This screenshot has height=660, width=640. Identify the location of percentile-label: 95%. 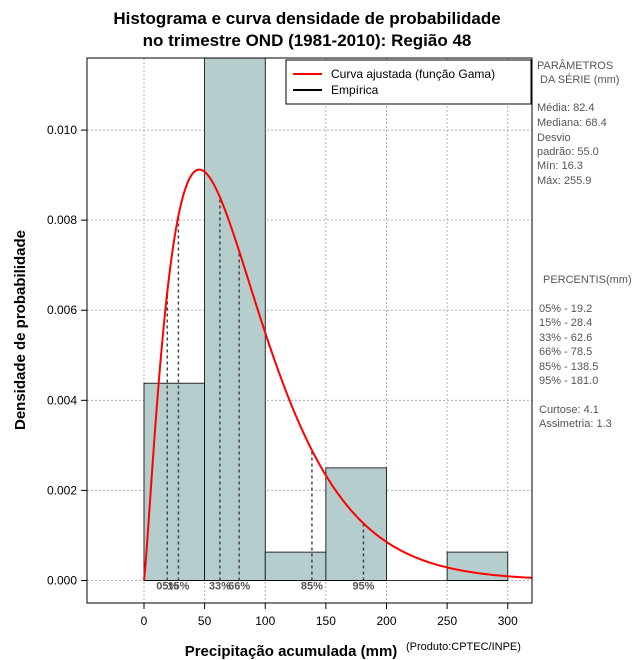
(363, 586).